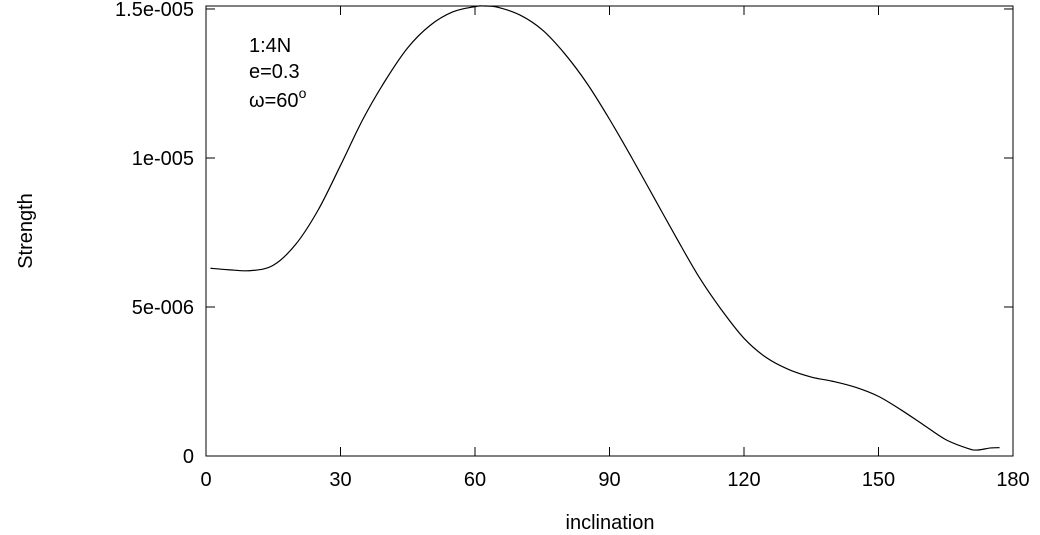 This screenshot has width=1040, height=535. Describe the element at coordinates (205, 480) in the screenshot. I see `x-tick-label: 0` at that location.